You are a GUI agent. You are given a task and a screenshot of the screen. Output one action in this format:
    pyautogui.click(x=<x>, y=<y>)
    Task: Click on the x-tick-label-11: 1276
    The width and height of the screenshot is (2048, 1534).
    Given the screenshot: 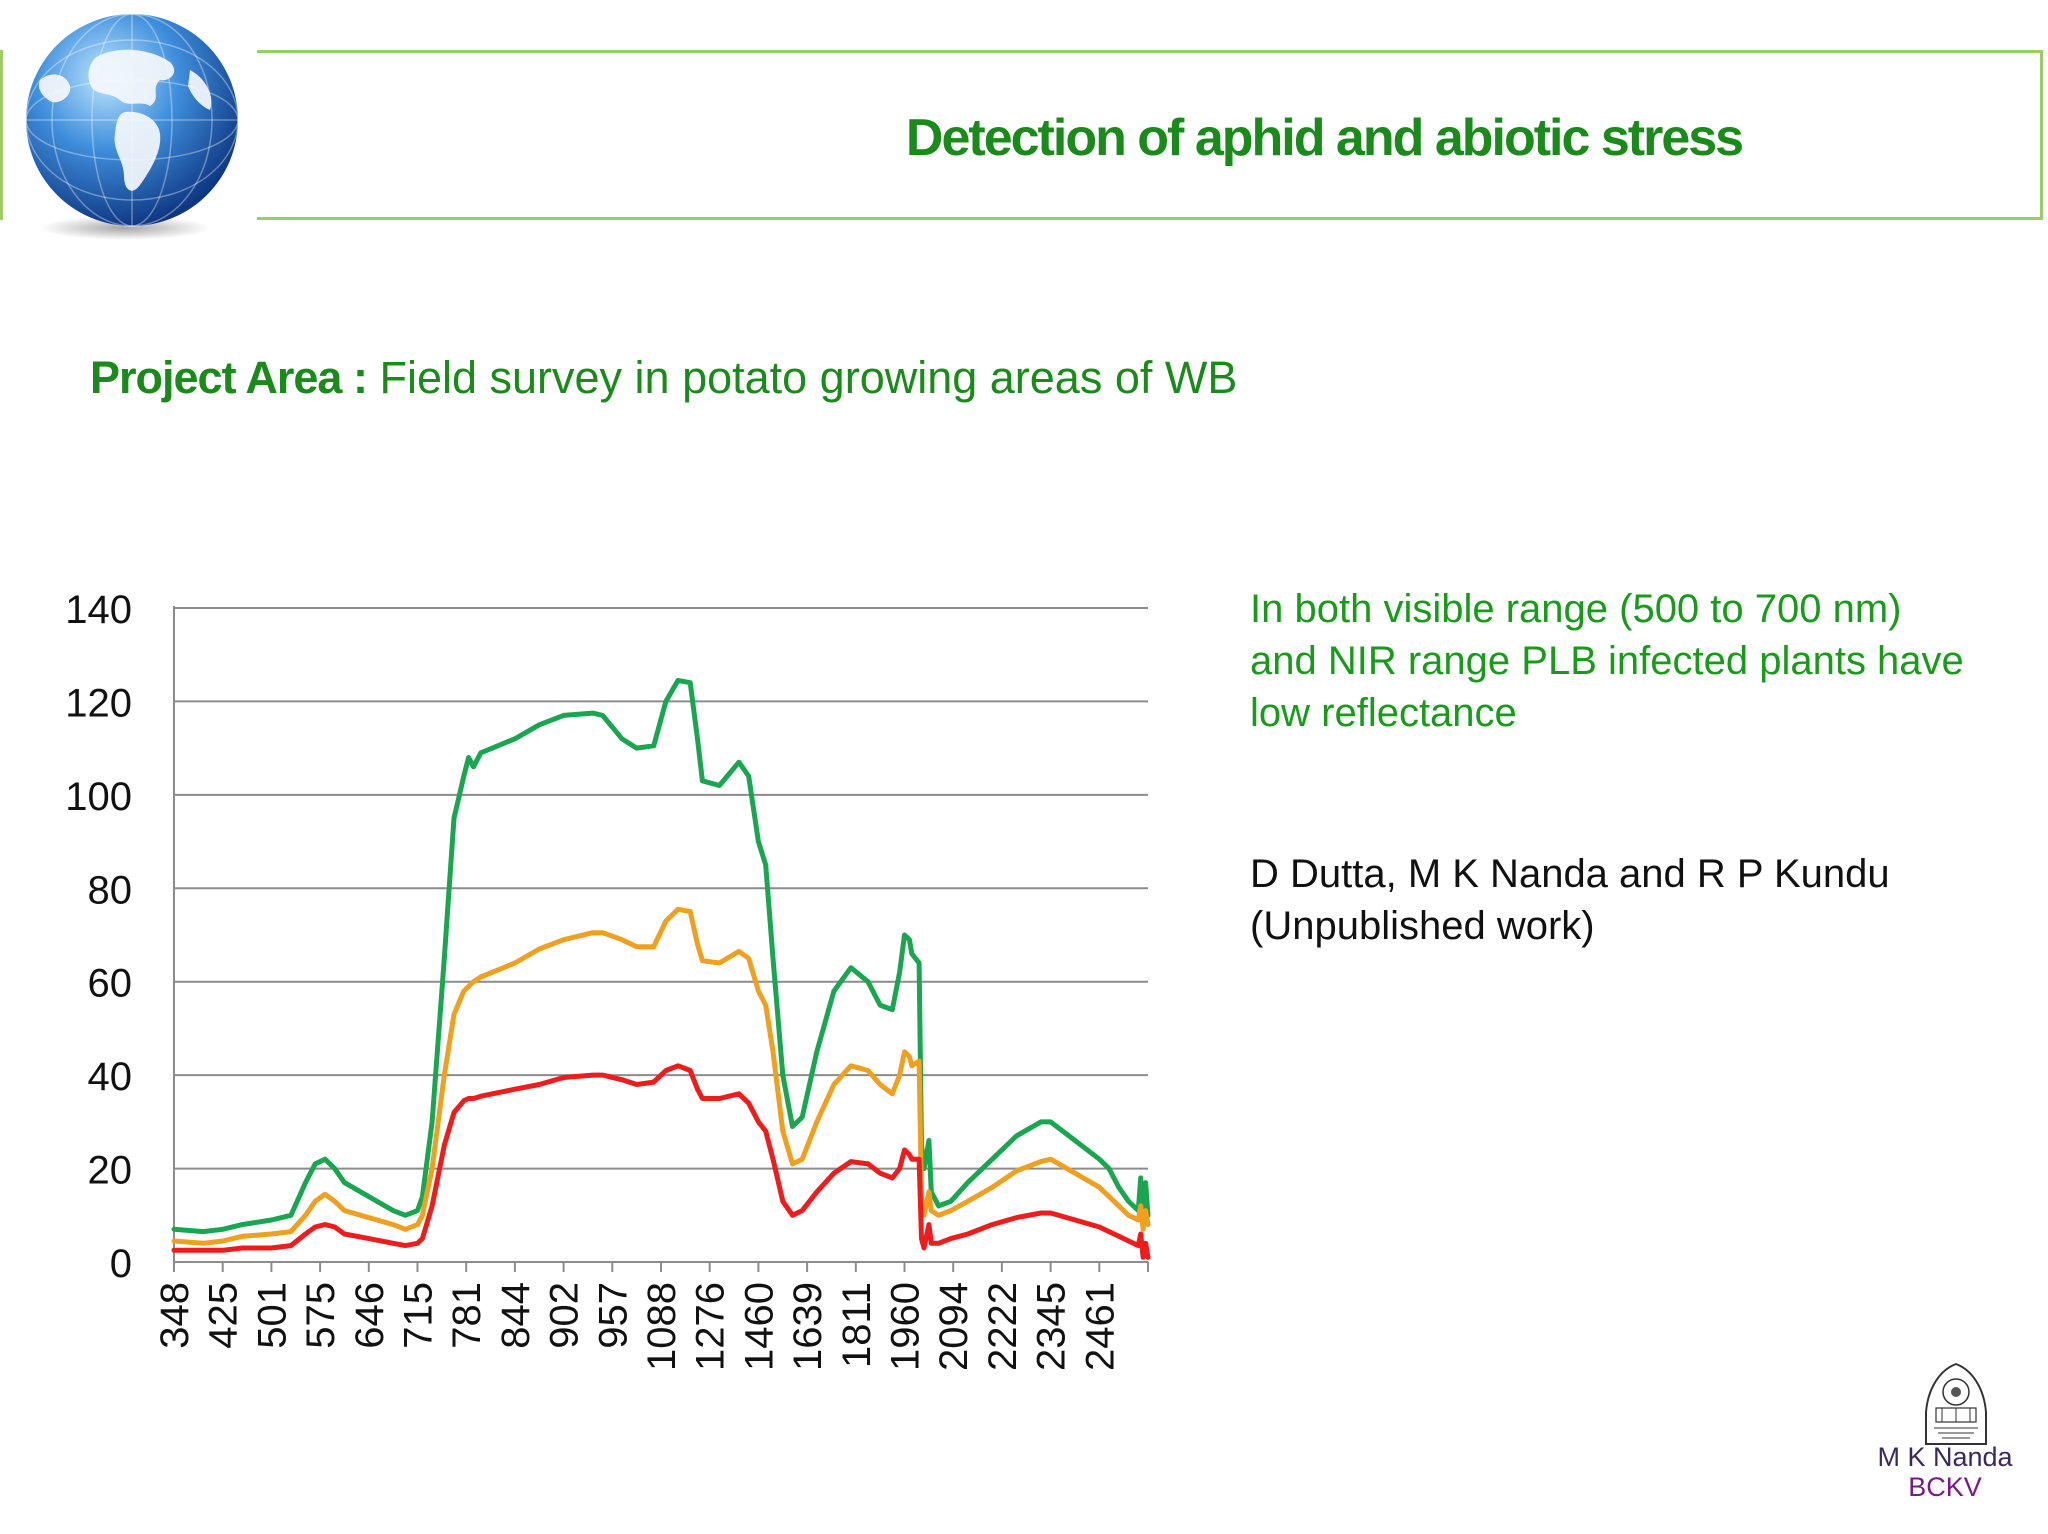 What is the action you would take?
    pyautogui.click(x=711, y=1326)
    